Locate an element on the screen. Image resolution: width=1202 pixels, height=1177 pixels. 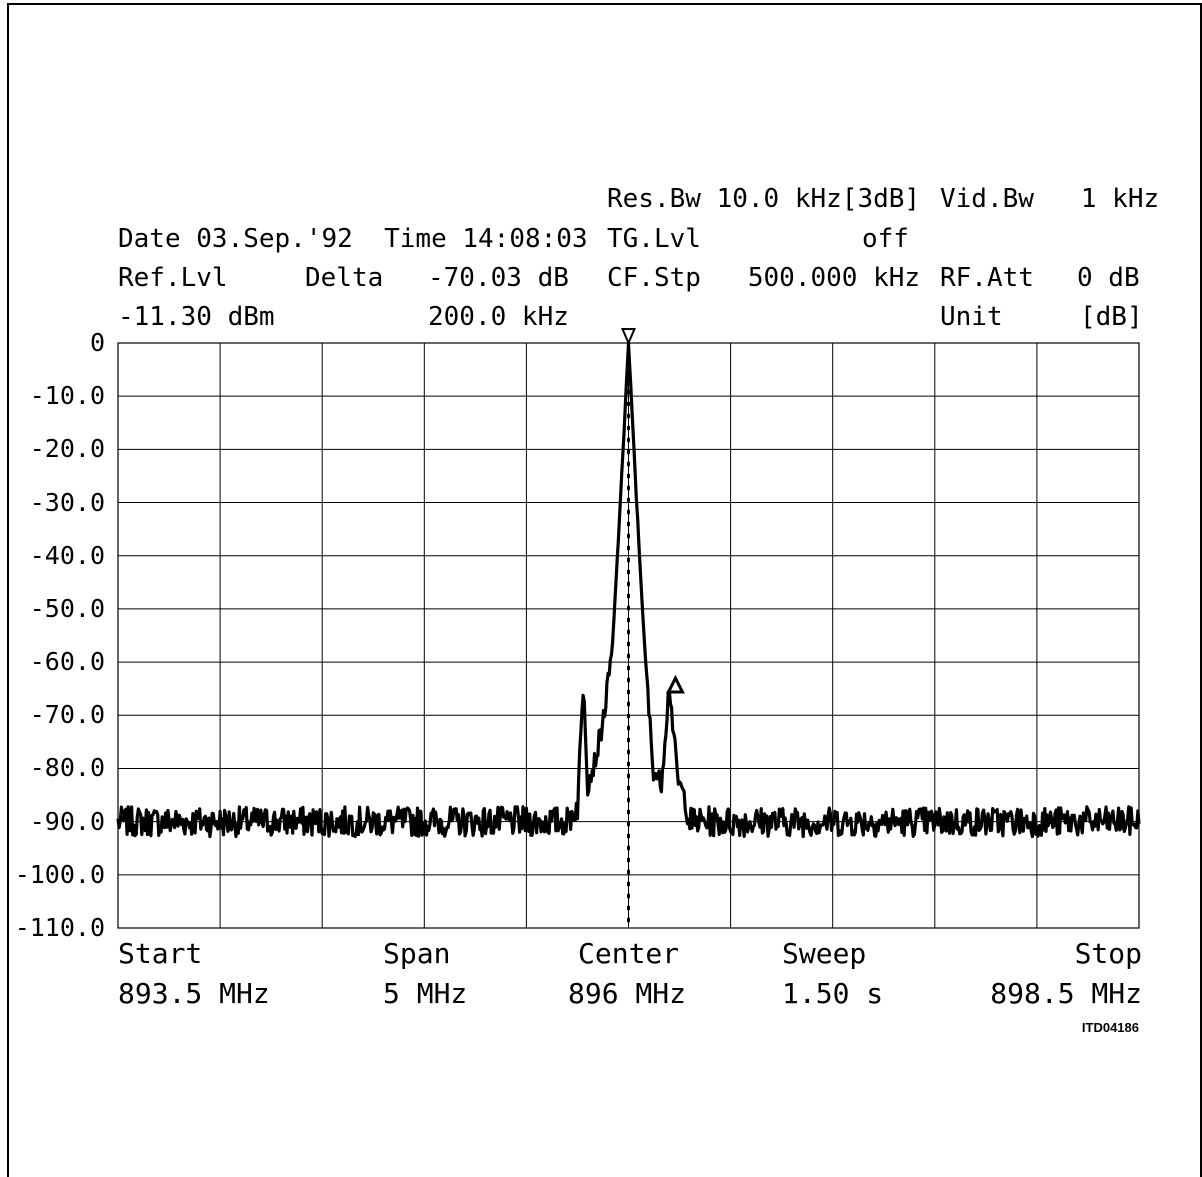
span-label: Span is located at coordinates (417, 953).